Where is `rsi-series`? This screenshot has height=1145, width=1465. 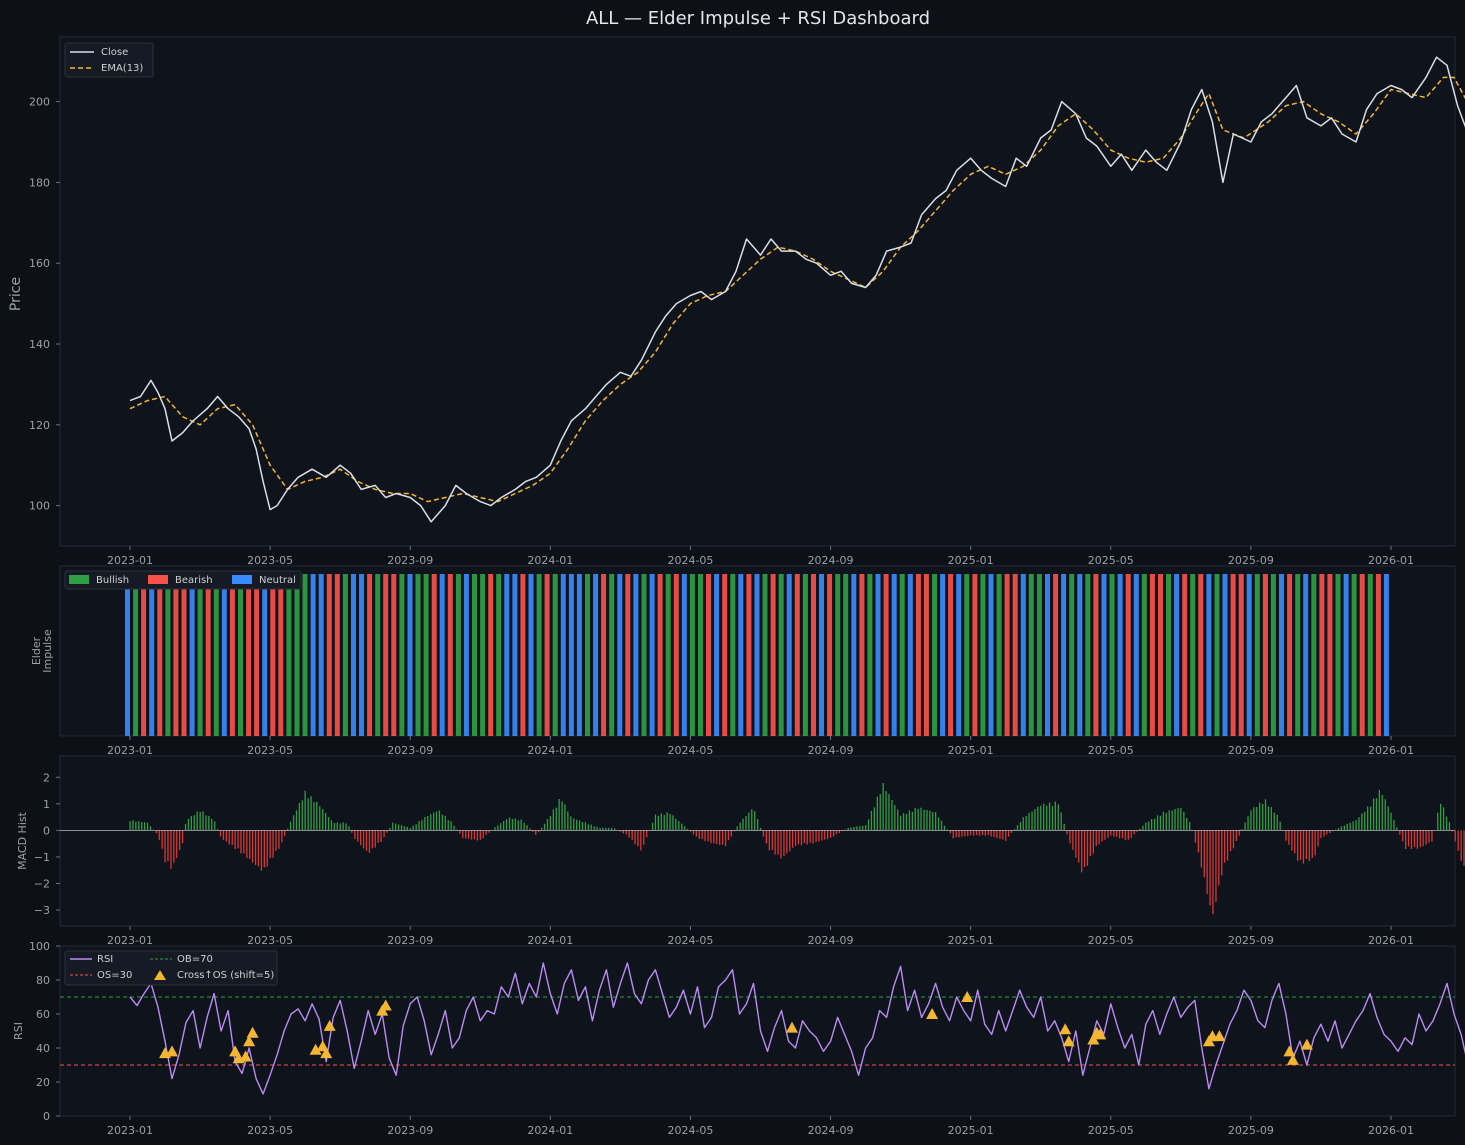 rsi-series is located at coordinates (762, 1028).